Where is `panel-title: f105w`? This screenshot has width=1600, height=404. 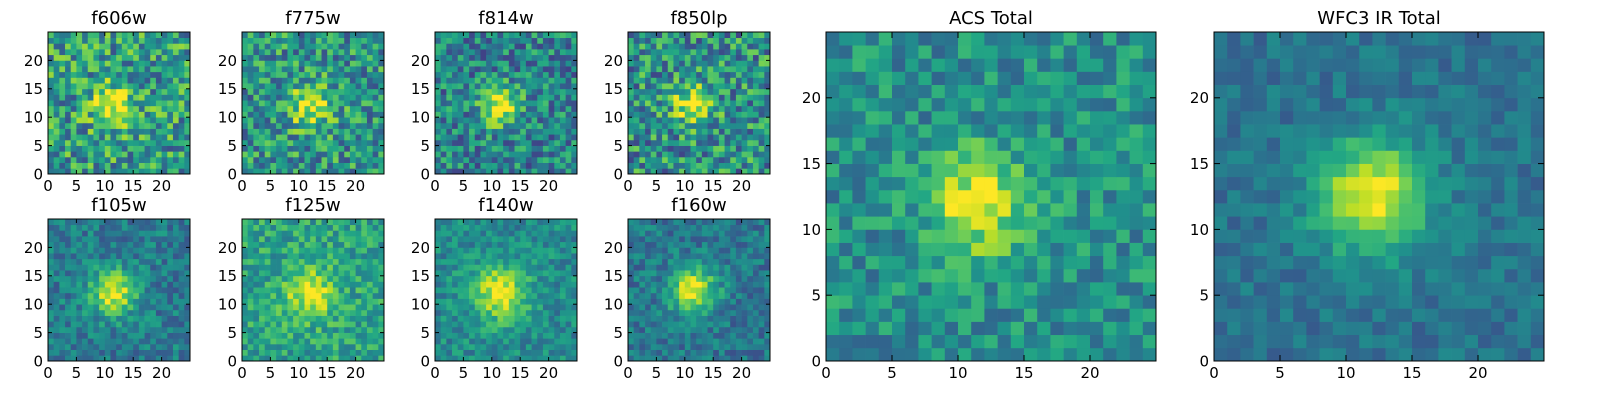 panel-title: f105w is located at coordinates (118, 205).